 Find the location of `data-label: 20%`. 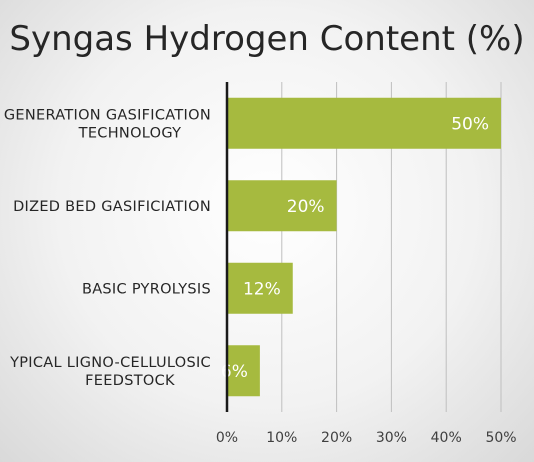

data-label: 20% is located at coordinates (306, 207).